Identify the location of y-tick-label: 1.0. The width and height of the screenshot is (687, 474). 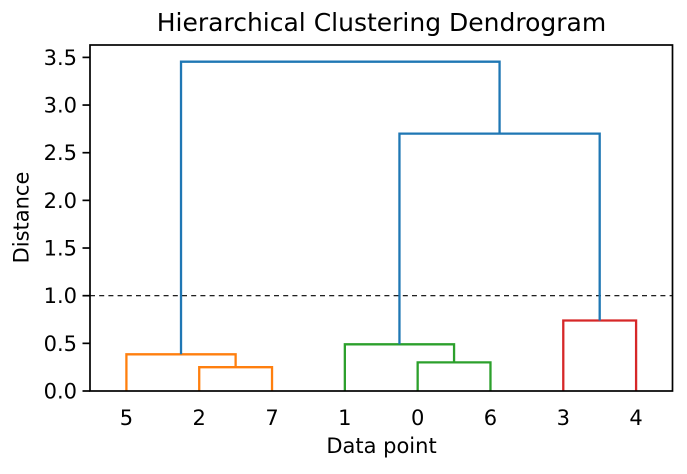
(60, 296).